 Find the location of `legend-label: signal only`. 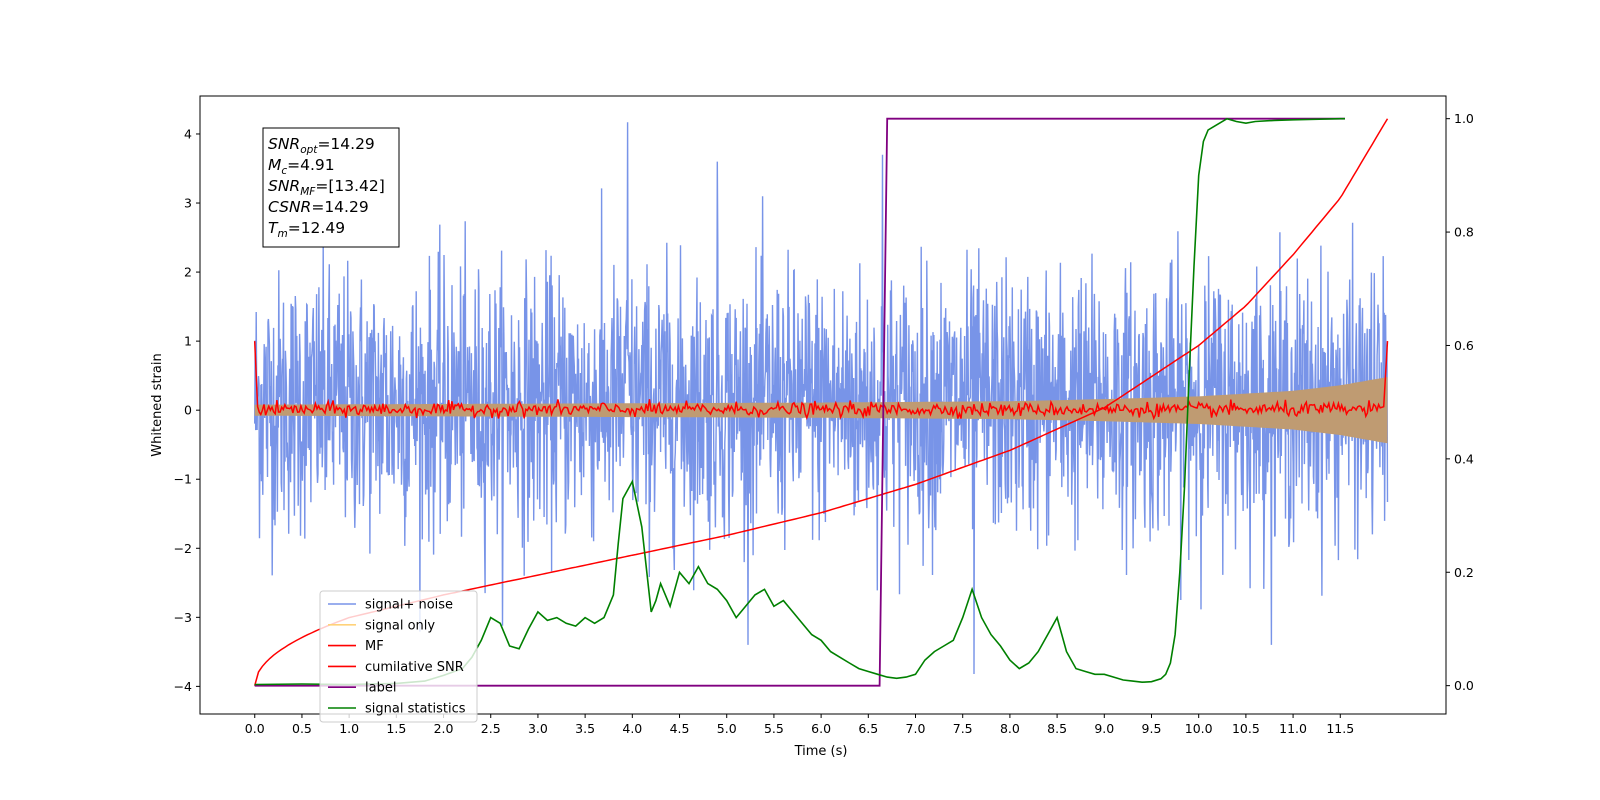

legend-label: signal only is located at coordinates (400, 625).